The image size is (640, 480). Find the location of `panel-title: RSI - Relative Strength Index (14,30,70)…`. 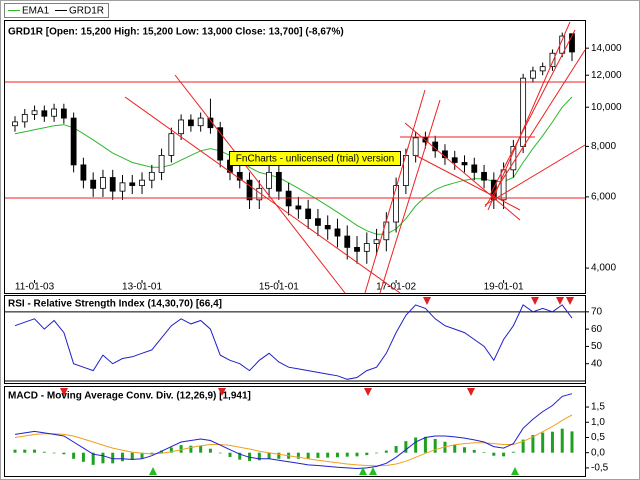

panel-title: RSI - Relative Strength Index (14,30,70)… is located at coordinates (115, 304).